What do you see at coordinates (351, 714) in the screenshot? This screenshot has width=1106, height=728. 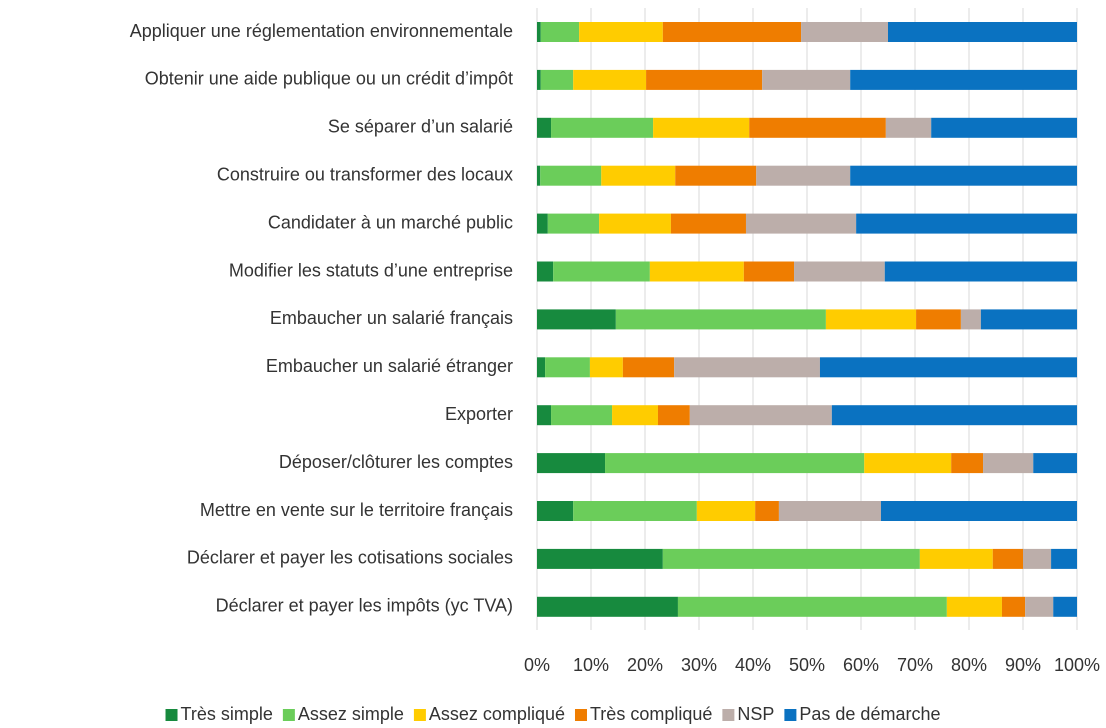 I see `legend-label: Assez simple` at bounding box center [351, 714].